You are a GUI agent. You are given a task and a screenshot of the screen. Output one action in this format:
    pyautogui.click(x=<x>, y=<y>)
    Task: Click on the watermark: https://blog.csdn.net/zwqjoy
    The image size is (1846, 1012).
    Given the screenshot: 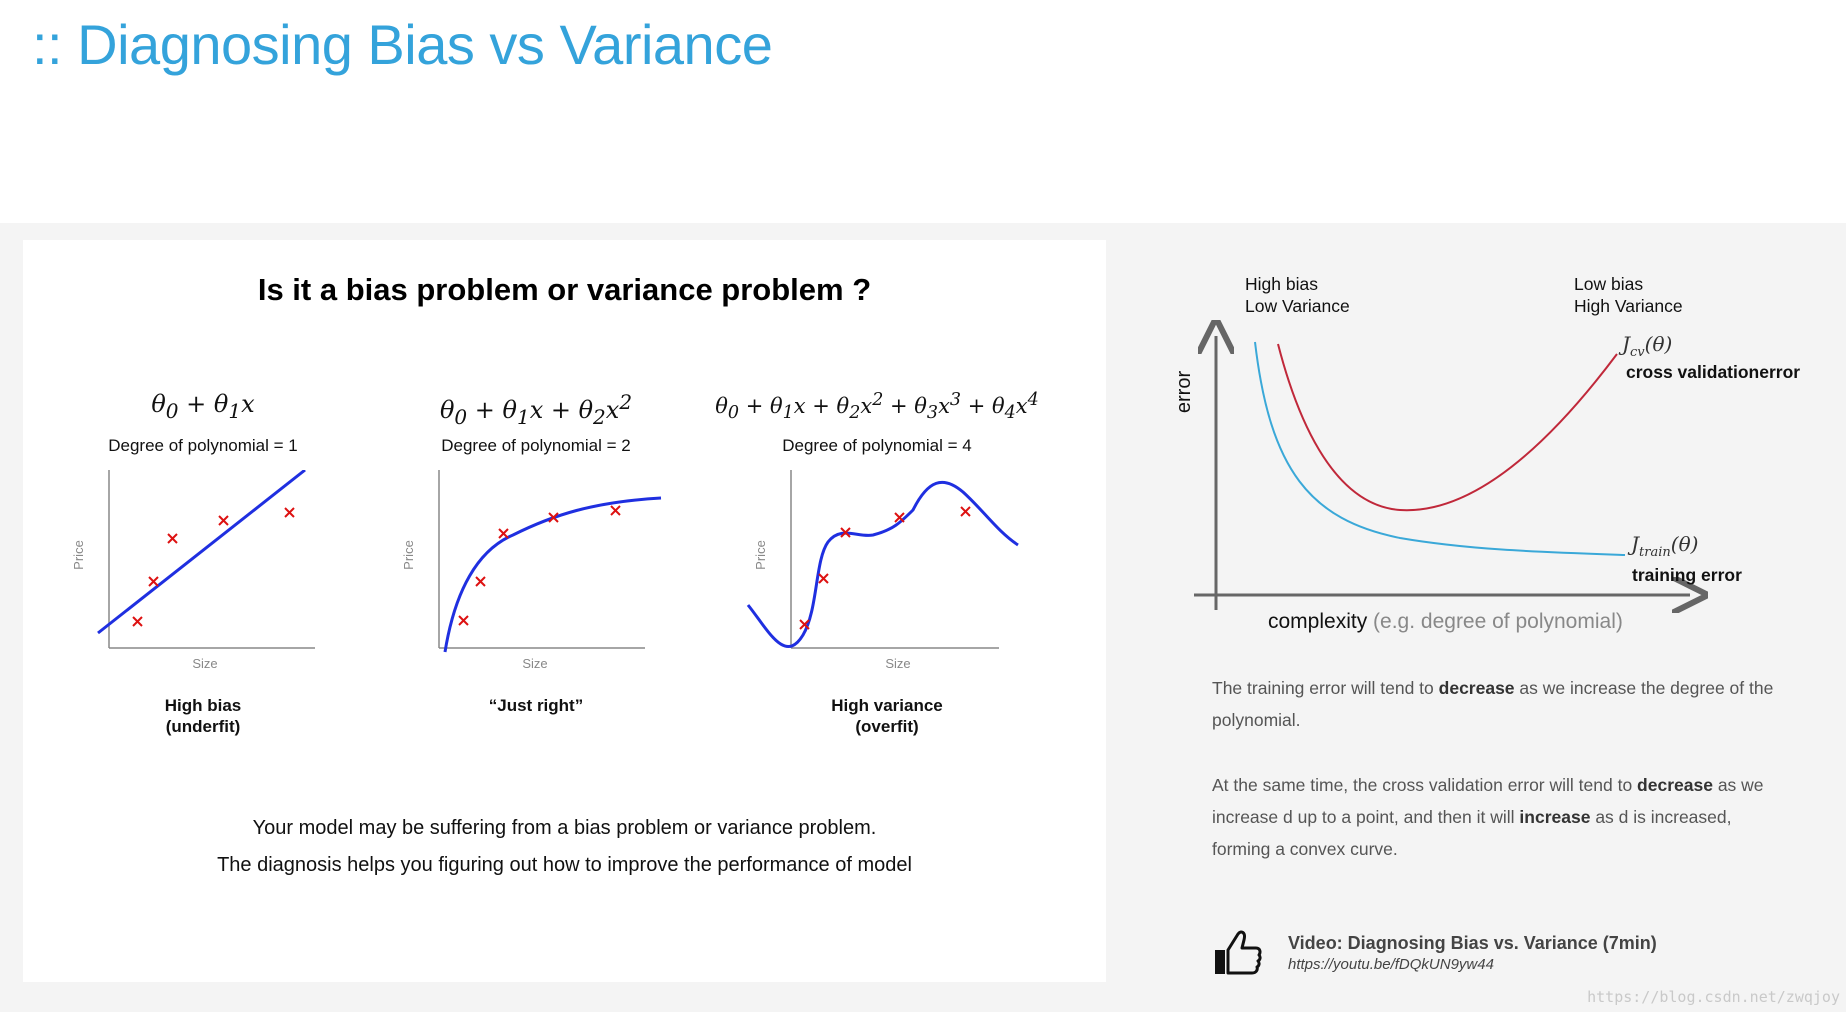 What is the action you would take?
    pyautogui.click(x=1713, y=997)
    